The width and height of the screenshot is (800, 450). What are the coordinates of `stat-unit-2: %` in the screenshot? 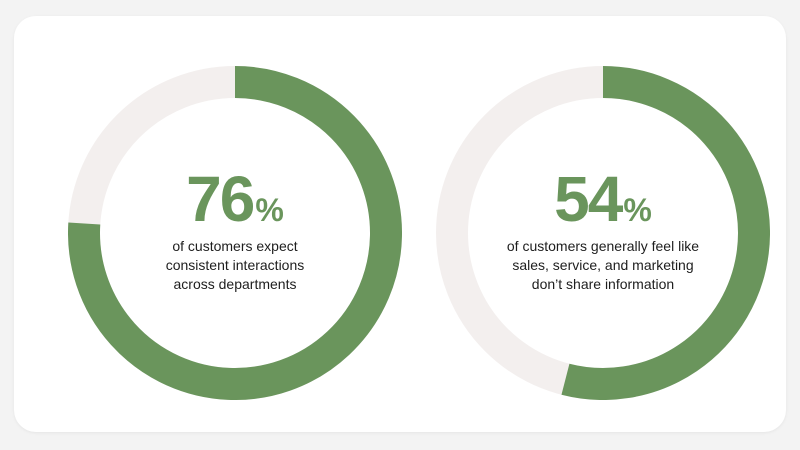 It's located at (637, 209).